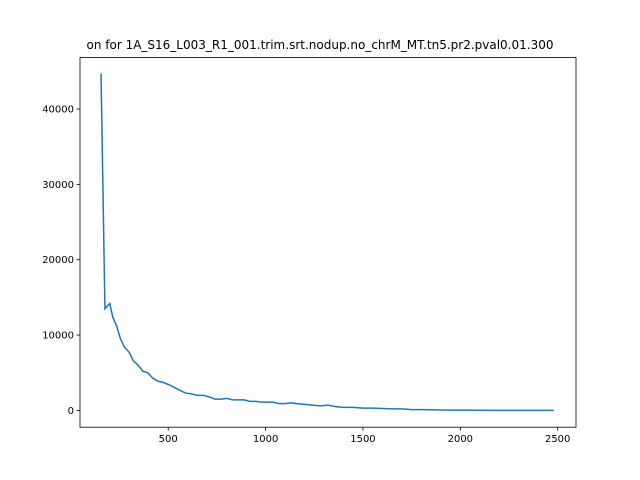 Image resolution: width=640 pixels, height=480 pixels. What do you see at coordinates (460, 439) in the screenshot?
I see `x-tick-label: 2000` at bounding box center [460, 439].